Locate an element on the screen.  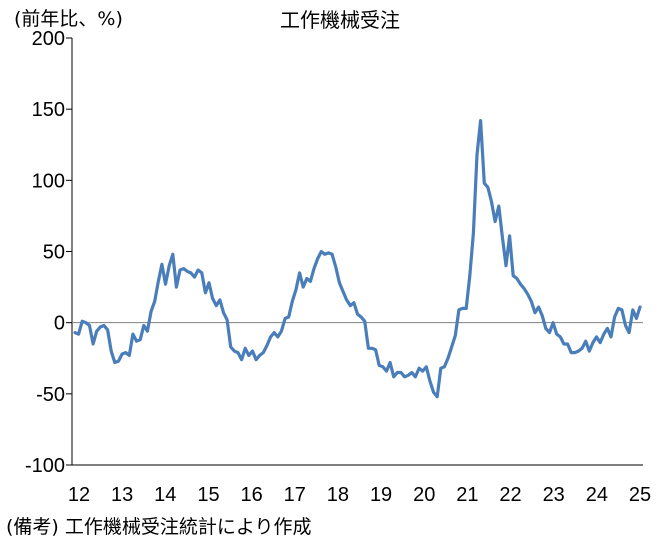
x-tick-label: 15 is located at coordinates (208, 495).